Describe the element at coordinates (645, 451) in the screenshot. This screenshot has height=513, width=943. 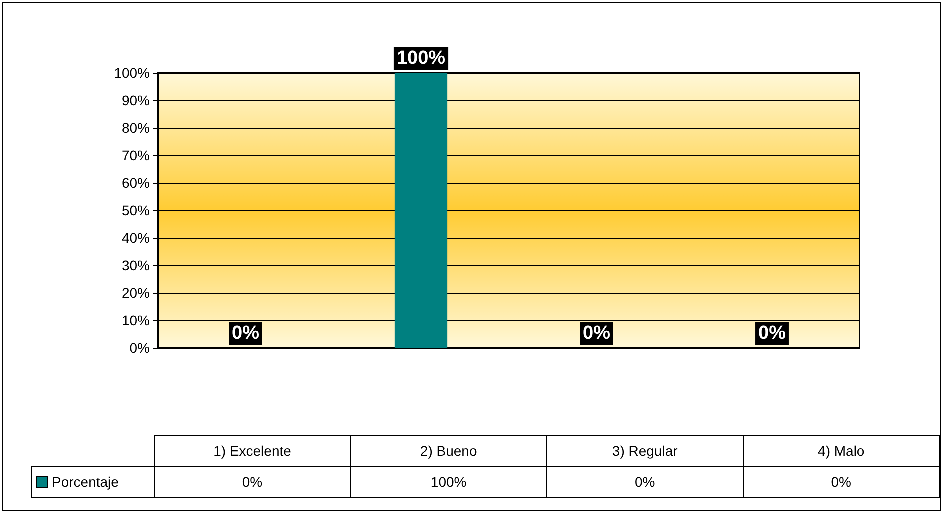
I see `x-tick-label: 3) Regular` at that location.